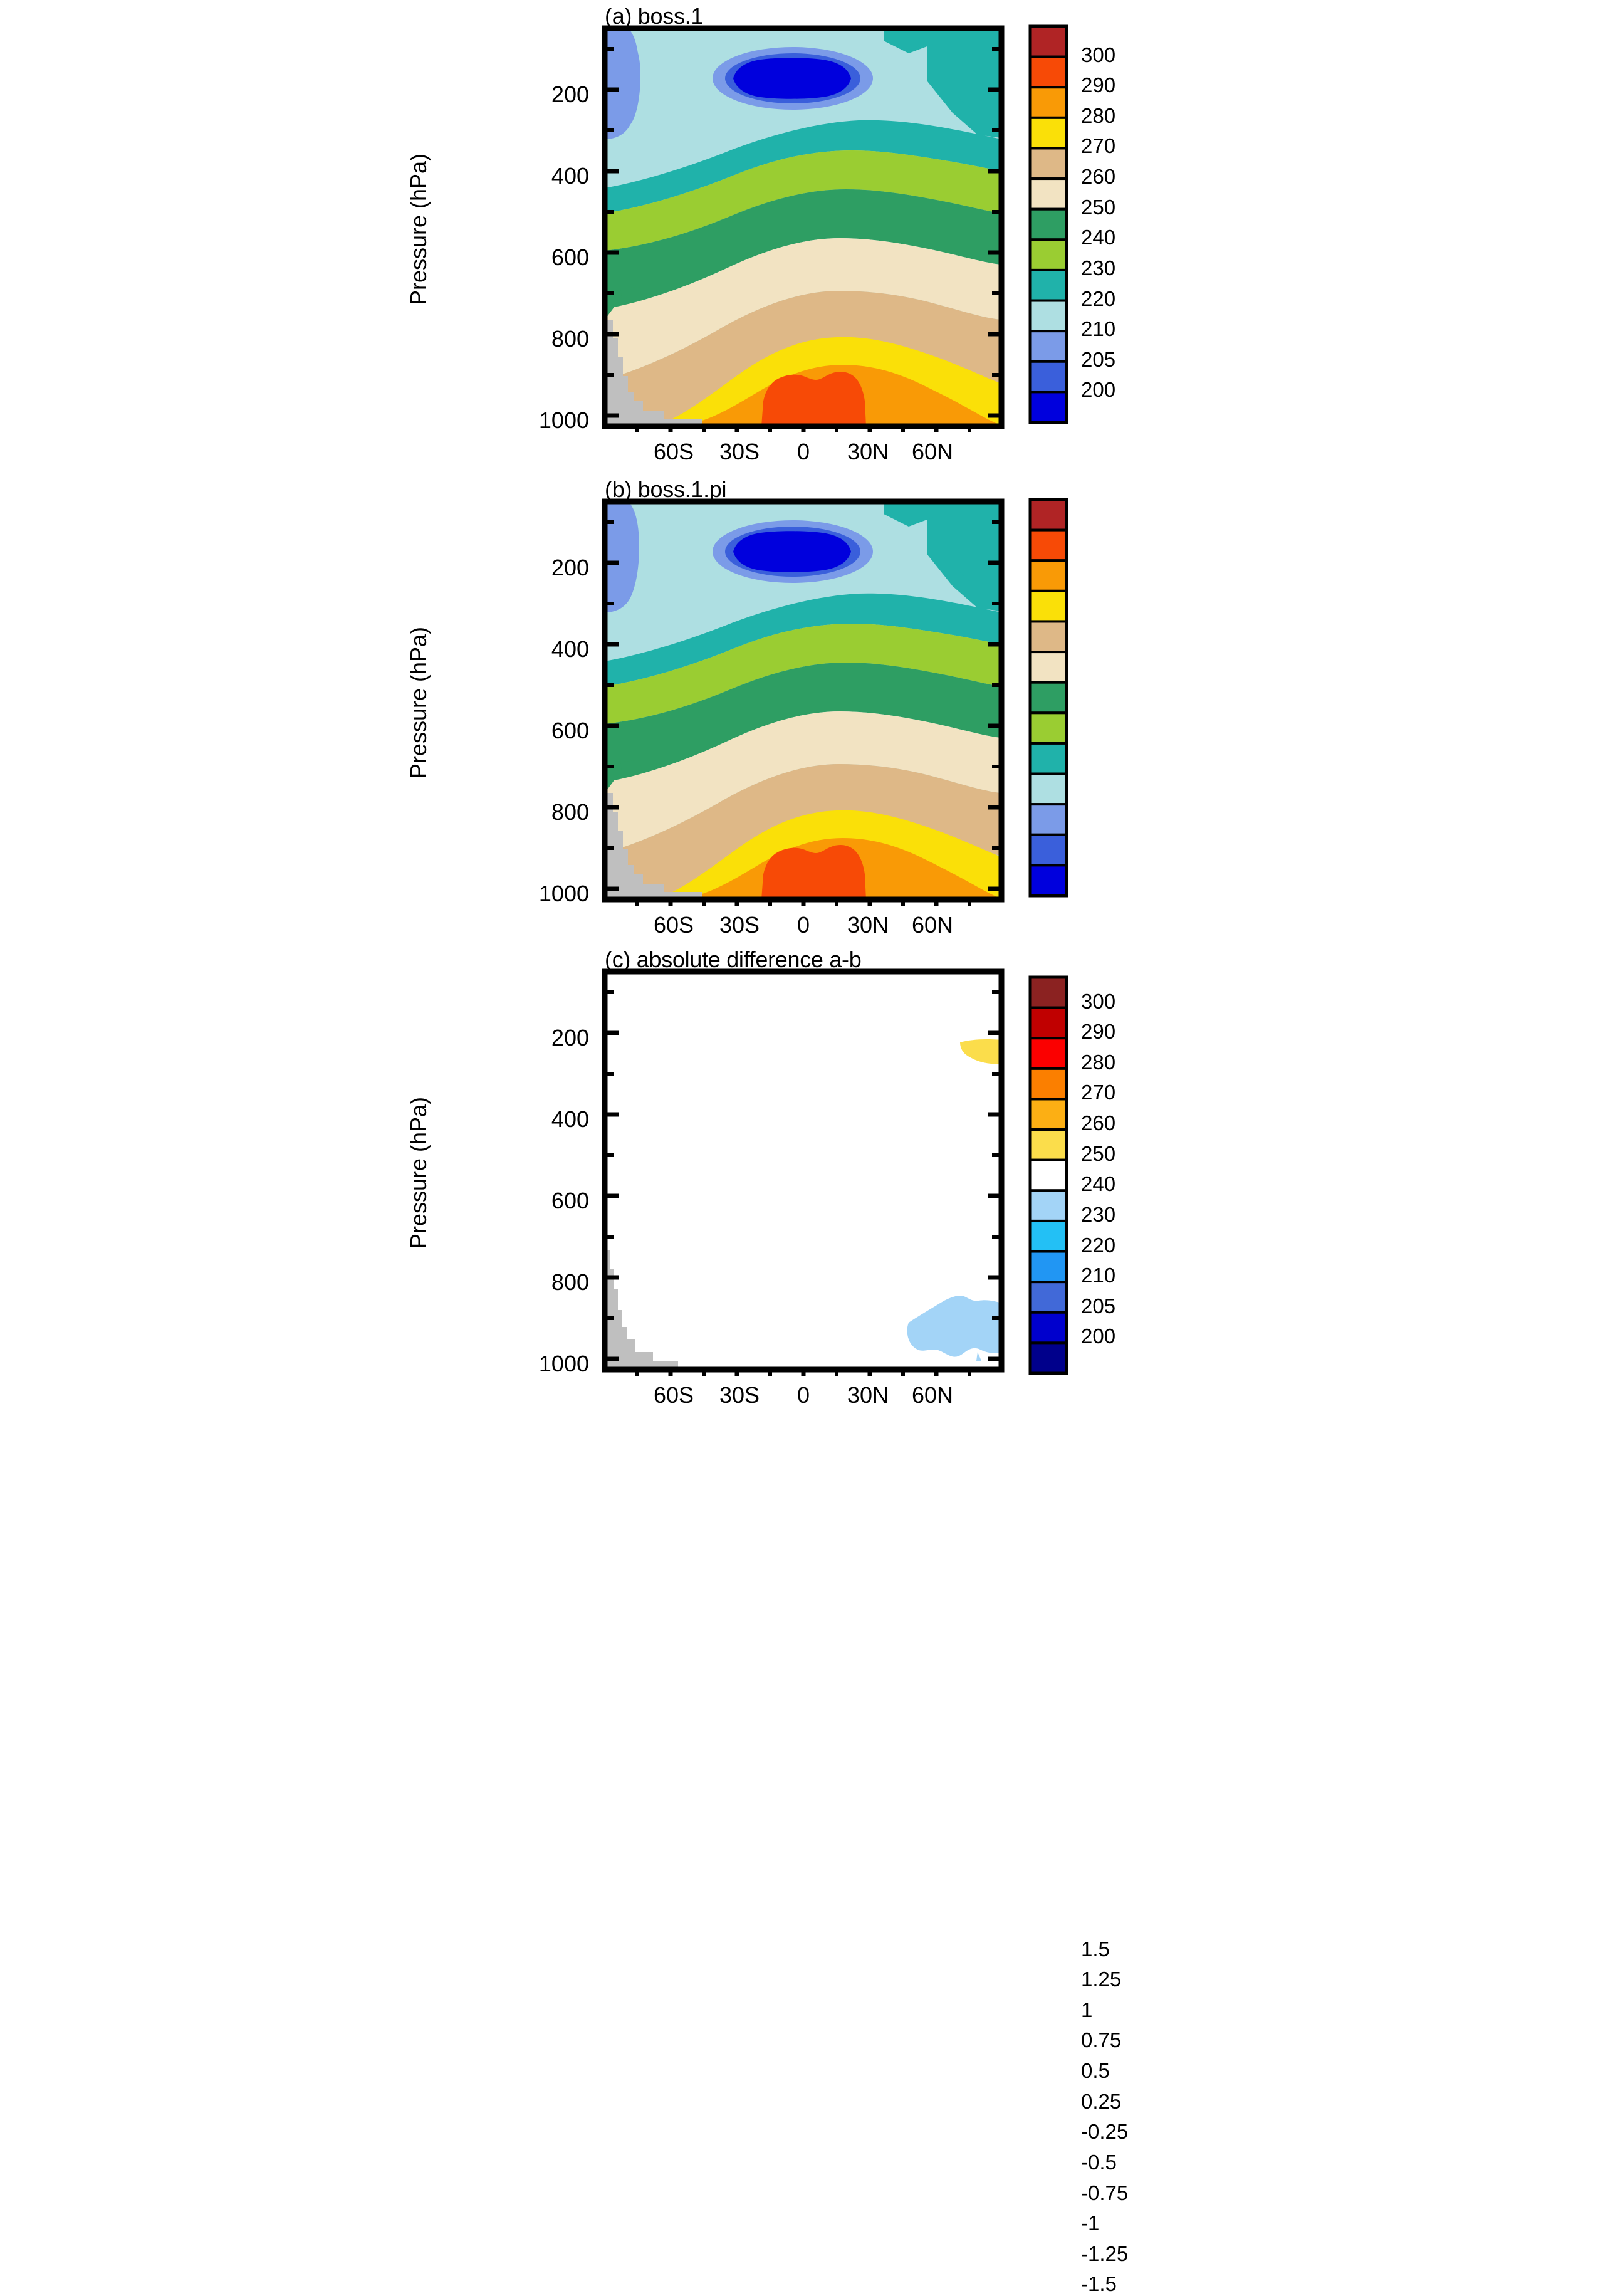 The width and height of the screenshot is (1598, 2296). Describe the element at coordinates (1099, 2284) in the screenshot. I see `colorbar-tick-label: -1.5` at that location.